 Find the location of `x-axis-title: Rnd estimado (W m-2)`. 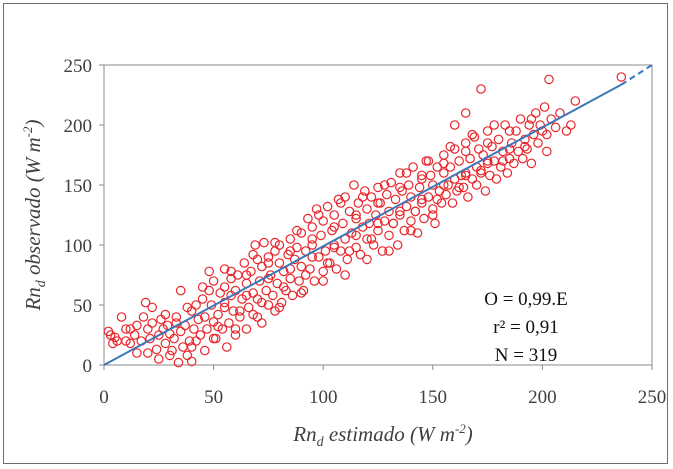

x-axis-title: Rnd estimado (W m-2) is located at coordinates (382, 435).